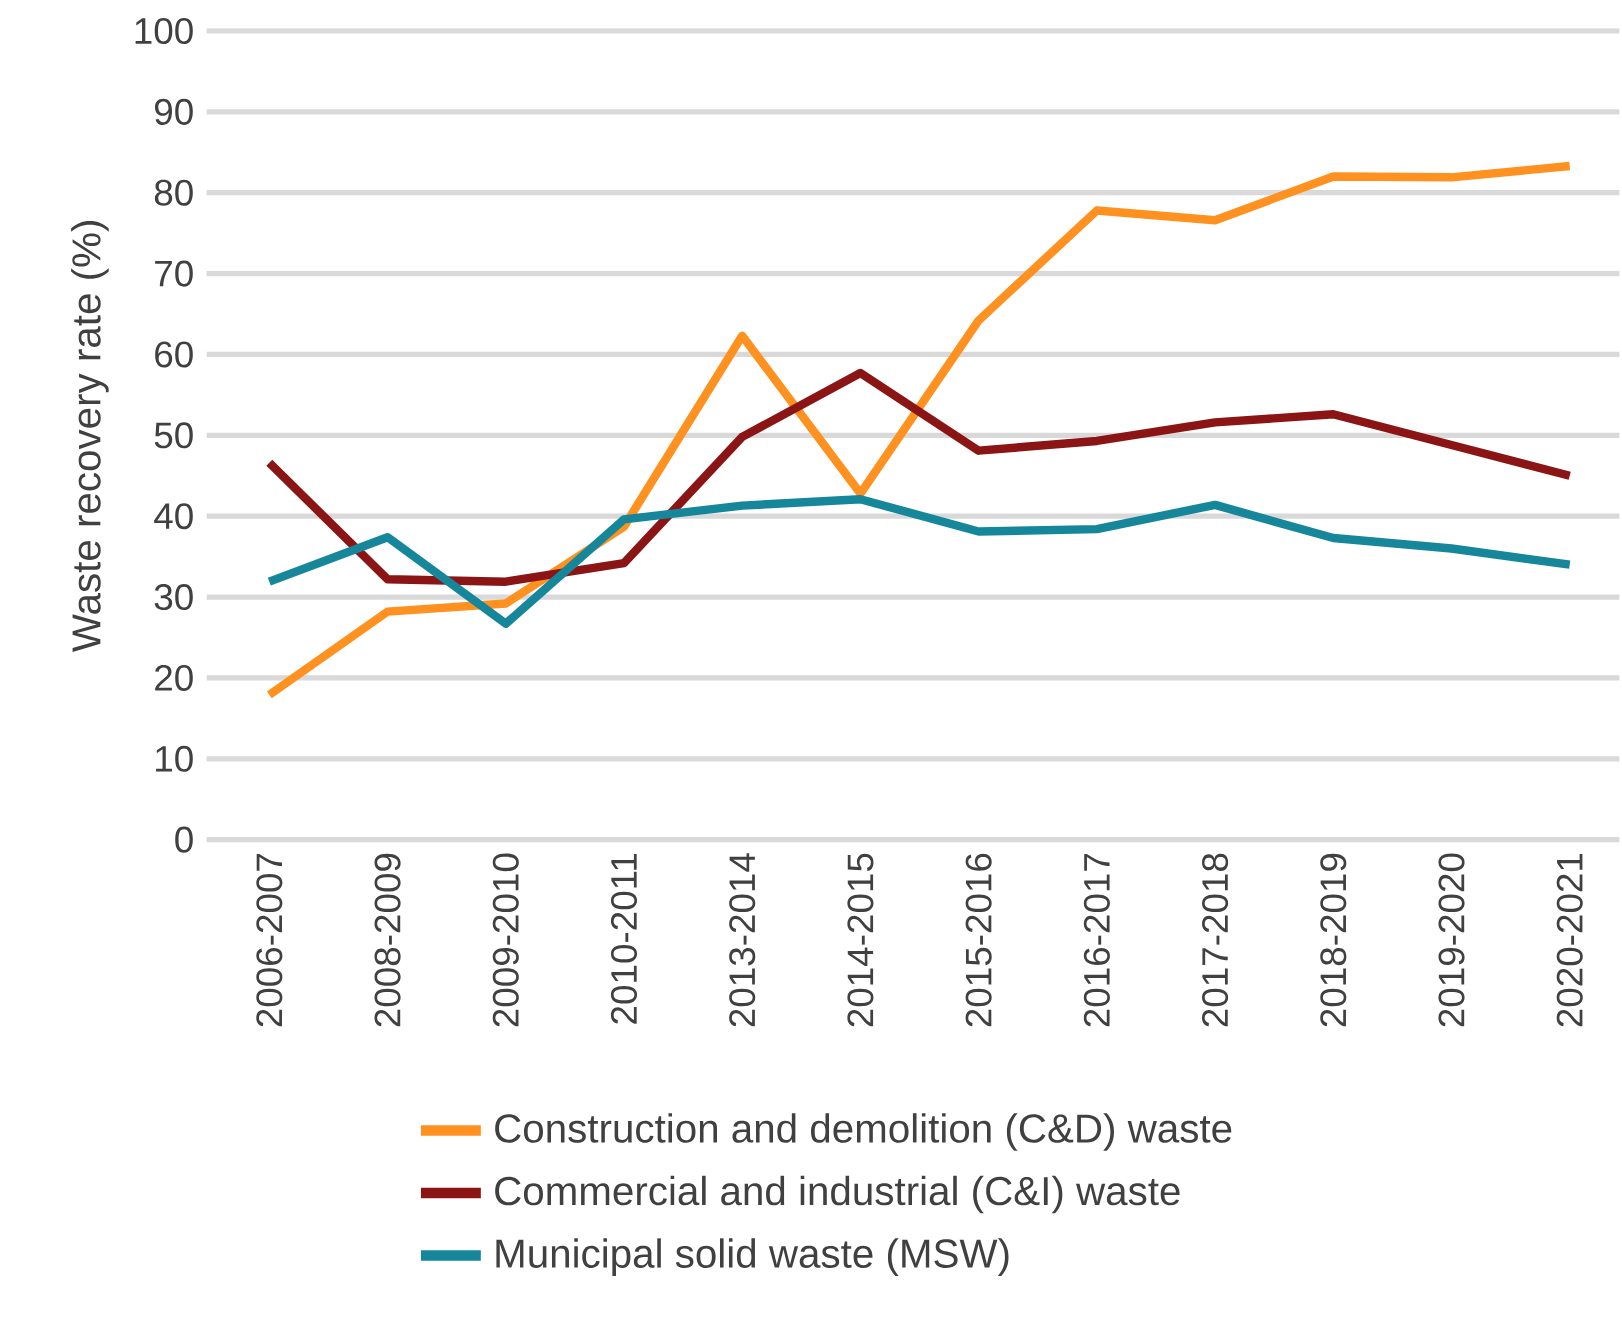  I want to click on x-tick-label: 2010-2011, so click(624, 938).